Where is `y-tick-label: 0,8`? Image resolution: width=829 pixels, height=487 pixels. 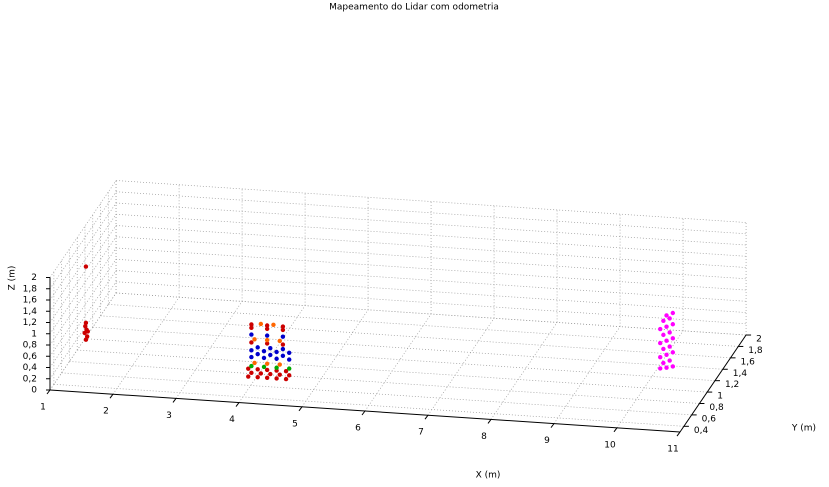 y-tick-label: 0,8 is located at coordinates (716, 408).